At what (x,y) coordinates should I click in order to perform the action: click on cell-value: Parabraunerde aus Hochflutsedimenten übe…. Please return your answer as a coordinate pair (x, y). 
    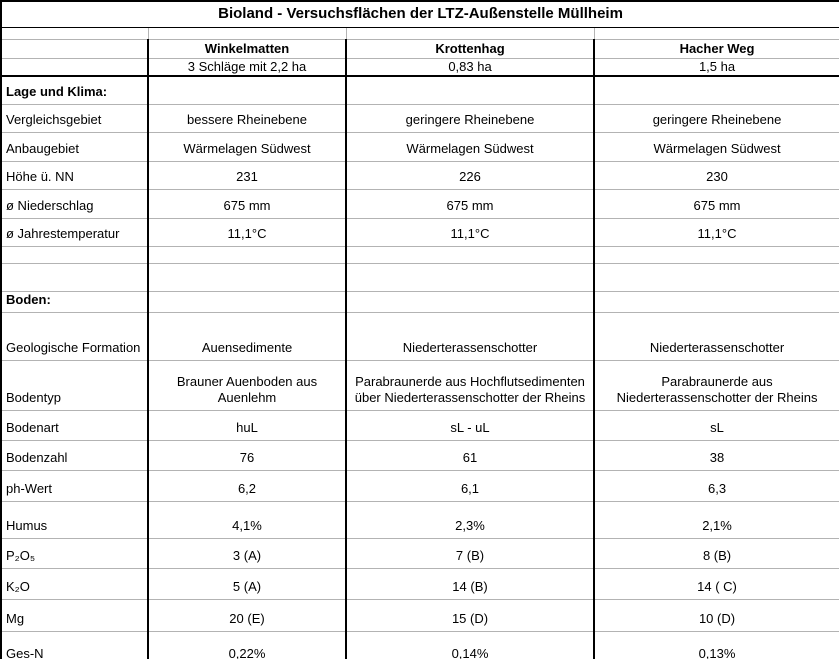
    Looking at the image, I should click on (470, 385).